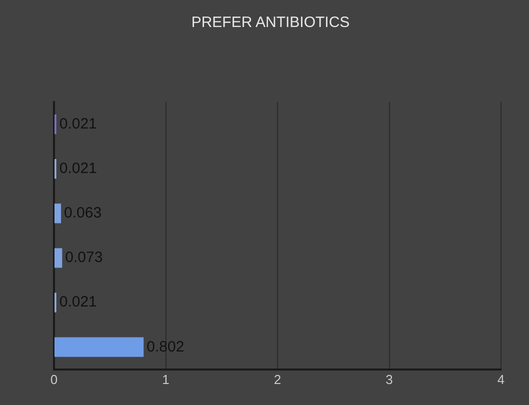 The image size is (529, 405). Describe the element at coordinates (389, 379) in the screenshot. I see `x-tick-label: 3` at that location.